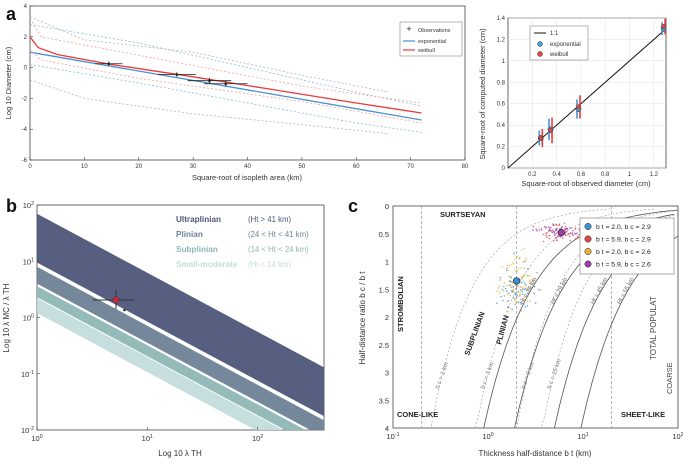 Image resolution: width=683 pixels, height=468 pixels. What do you see at coordinates (27, 430) in the screenshot?
I see `y-tick-label: 10⁻²` at bounding box center [27, 430].